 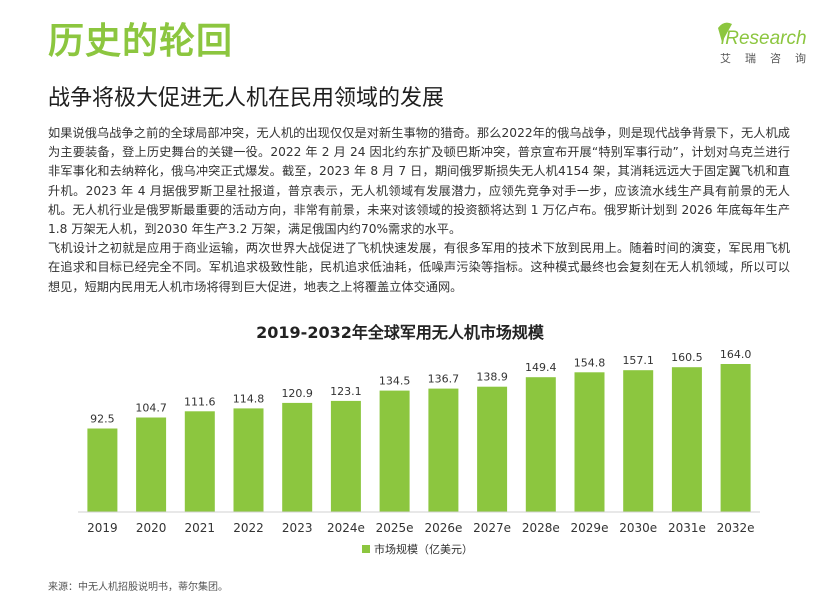 I want to click on data-label: 157.1, so click(x=638, y=360).